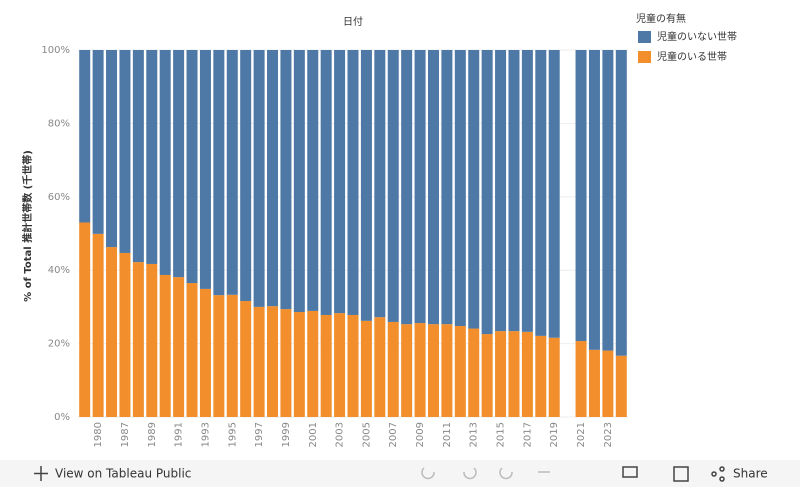  Describe the element at coordinates (232, 434) in the screenshot. I see `x-tick-label: 1995` at that location.